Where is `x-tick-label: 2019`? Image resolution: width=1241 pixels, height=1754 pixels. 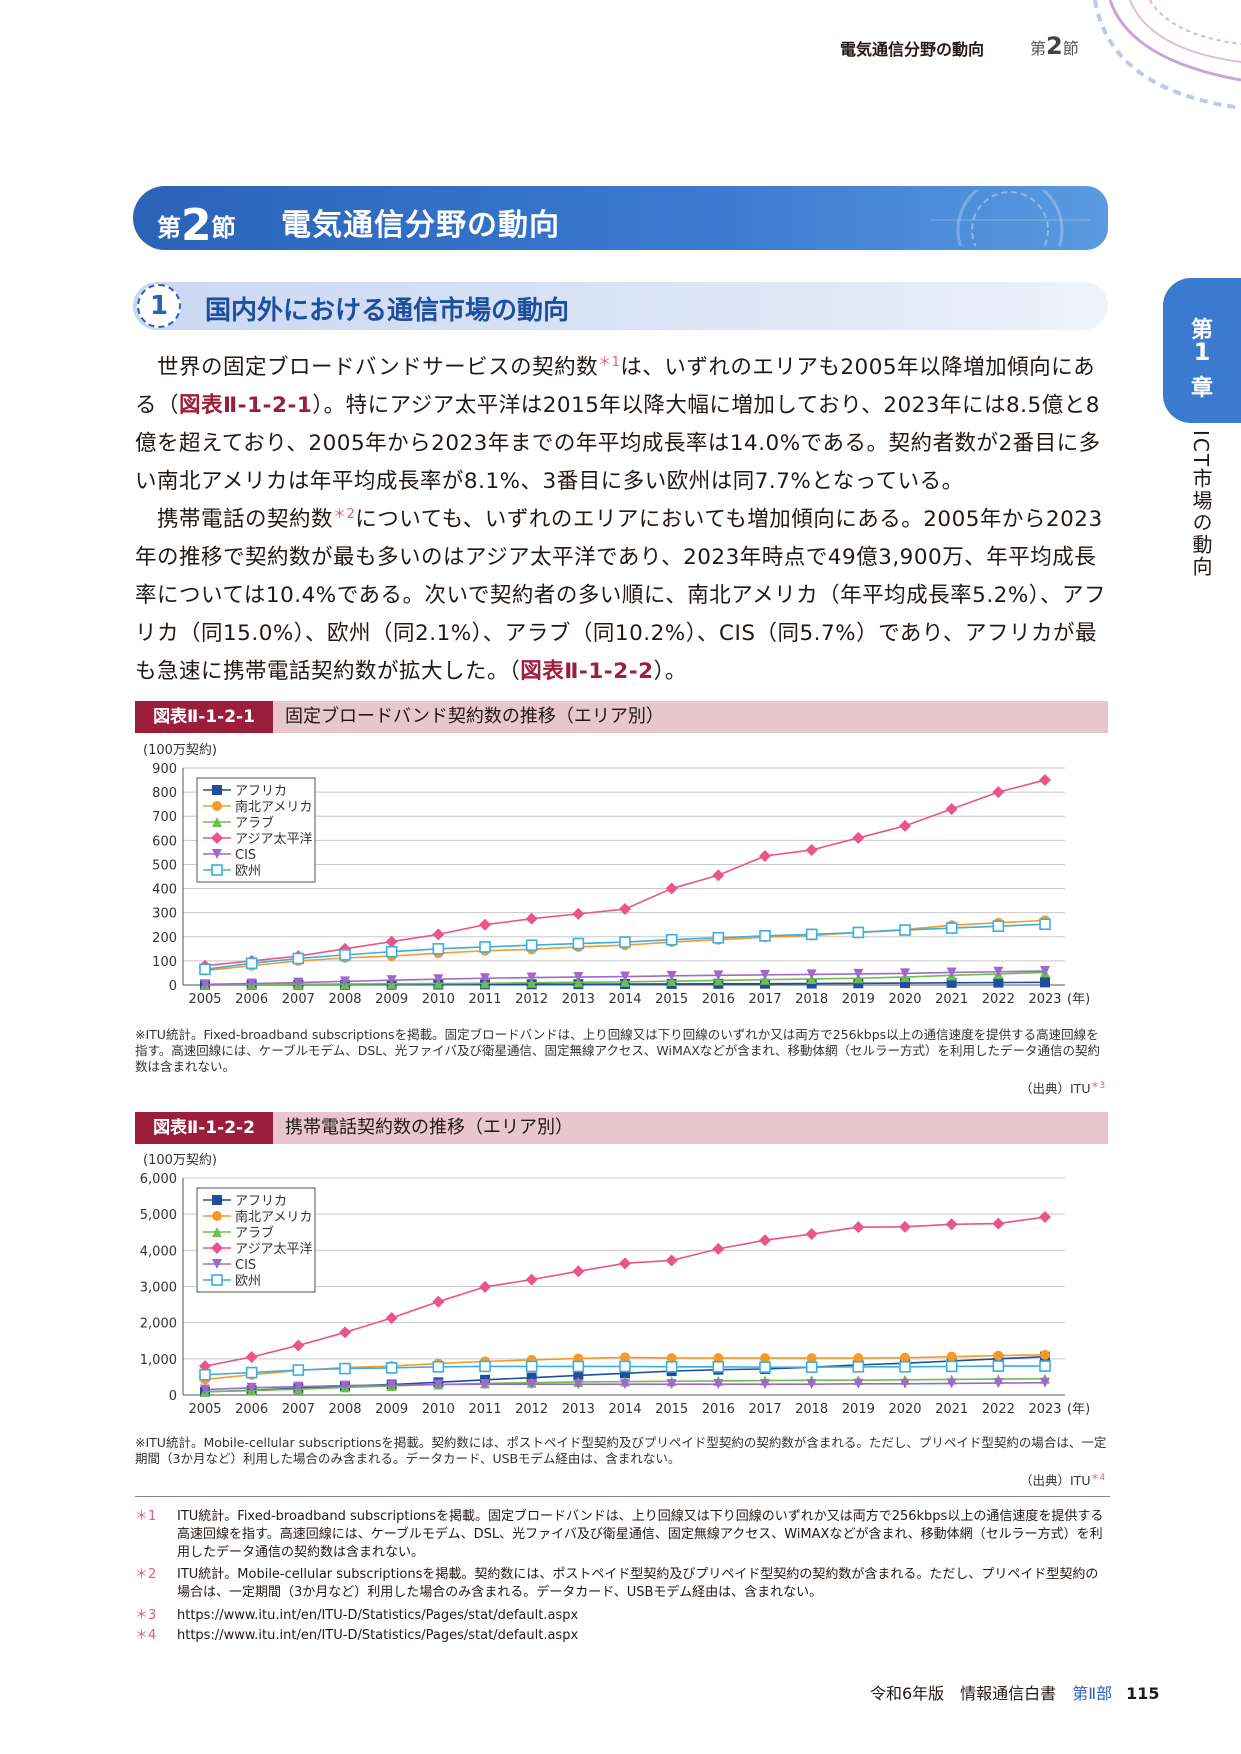
x-tick-label: 2019 is located at coordinates (858, 999).